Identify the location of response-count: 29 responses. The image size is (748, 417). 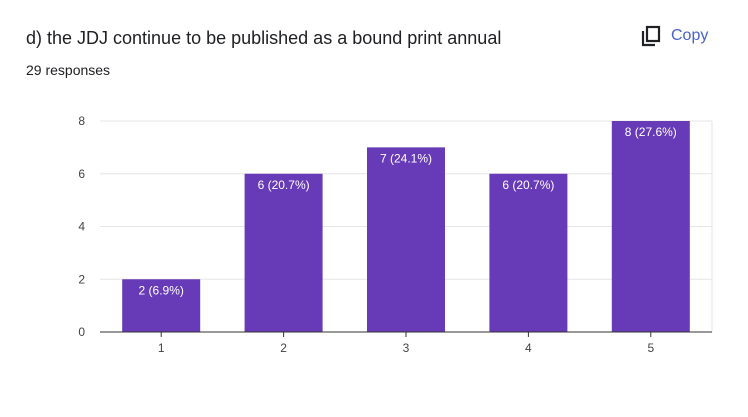
(68, 70).